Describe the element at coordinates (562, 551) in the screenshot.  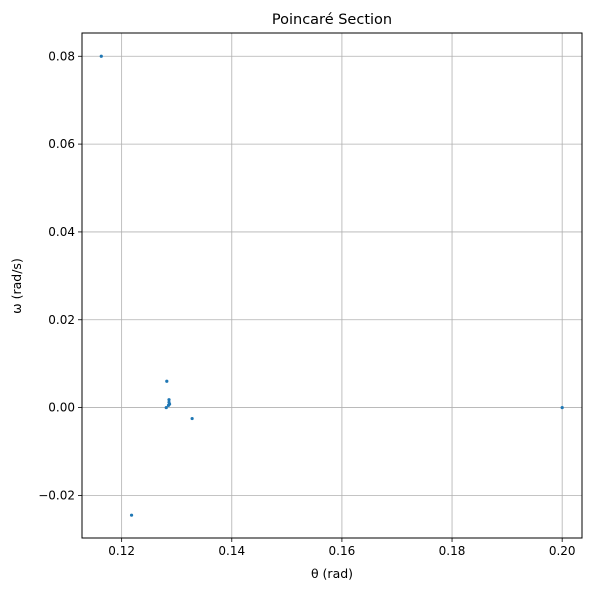
I see `x-tick-label: 0.20` at that location.